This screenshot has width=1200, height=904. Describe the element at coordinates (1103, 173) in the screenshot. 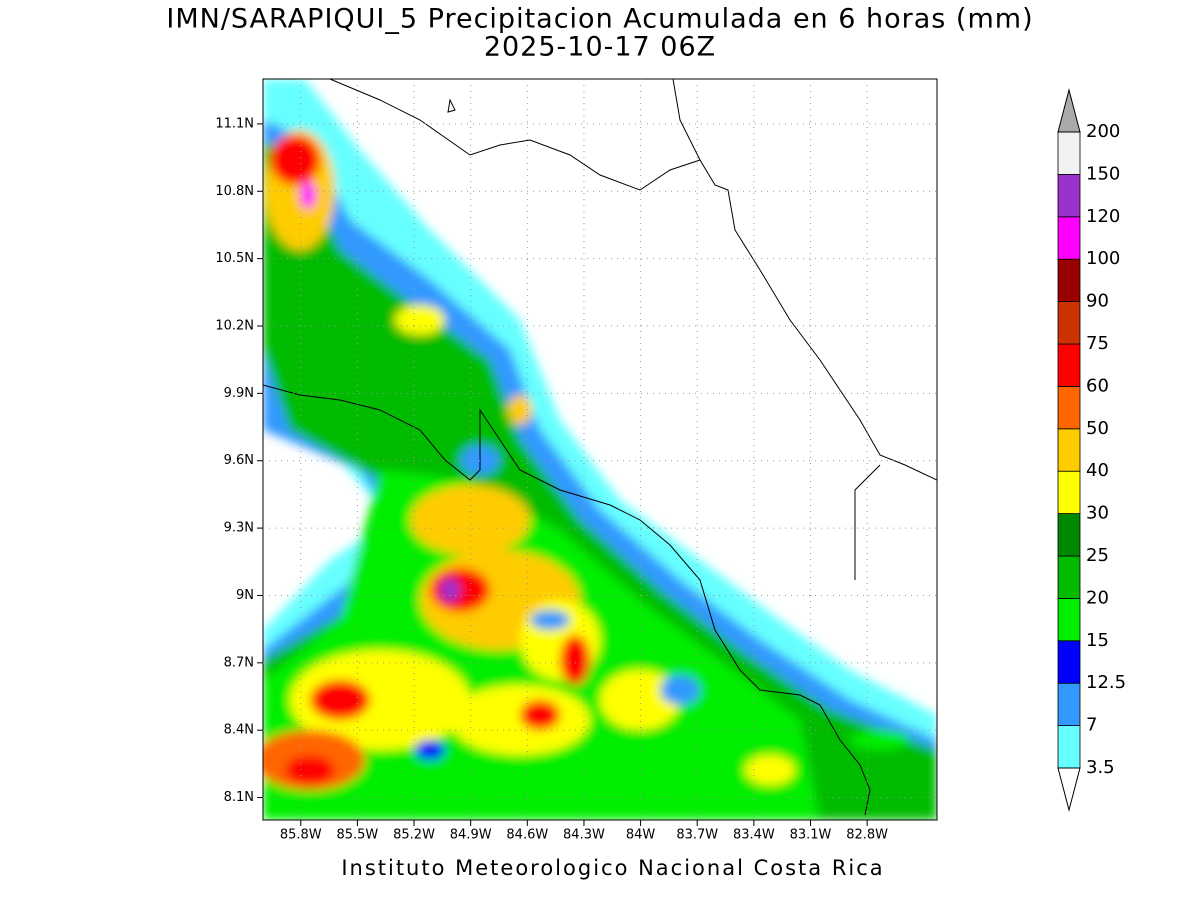

I see `colorbar-label: 150` at that location.